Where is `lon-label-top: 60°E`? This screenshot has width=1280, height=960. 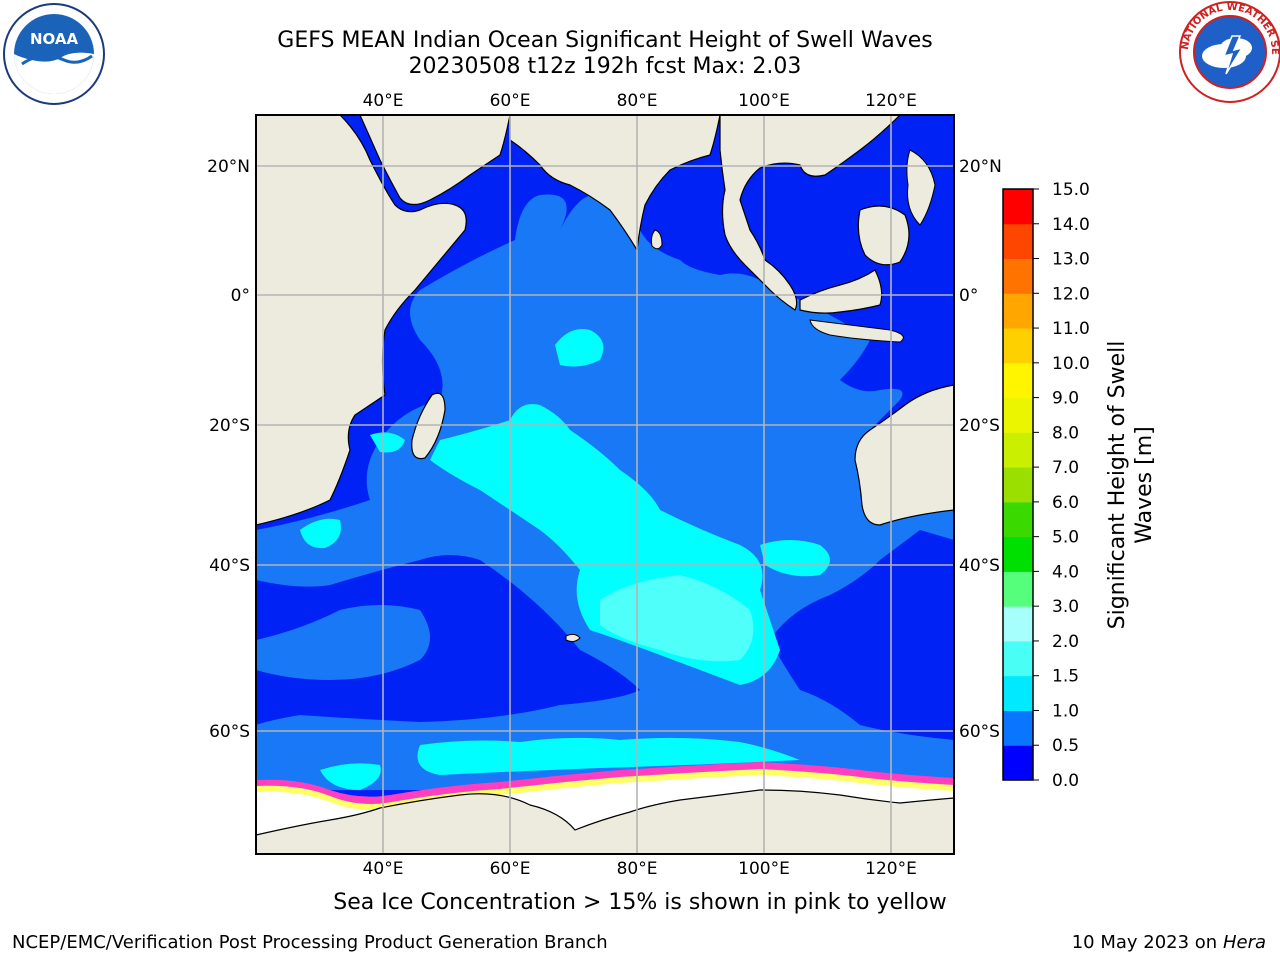
lon-label-top: 60°E is located at coordinates (510, 101).